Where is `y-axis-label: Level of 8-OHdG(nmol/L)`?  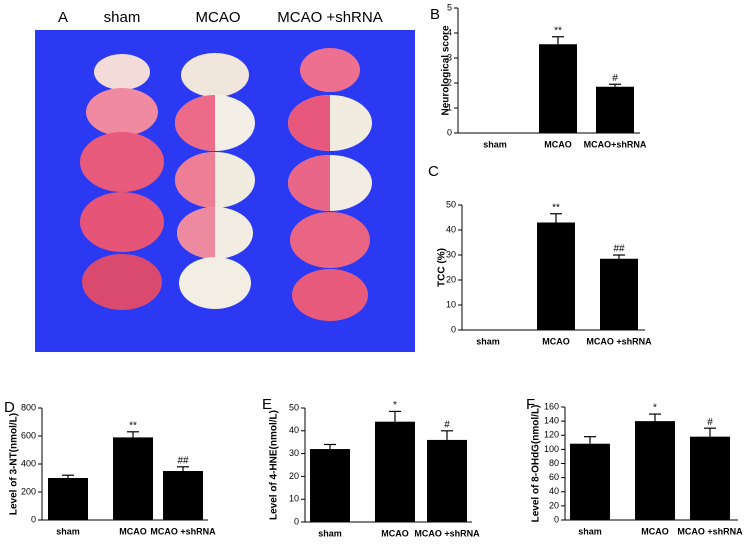 y-axis-label: Level of 8-OHdG(nmol/L) is located at coordinates (536, 464).